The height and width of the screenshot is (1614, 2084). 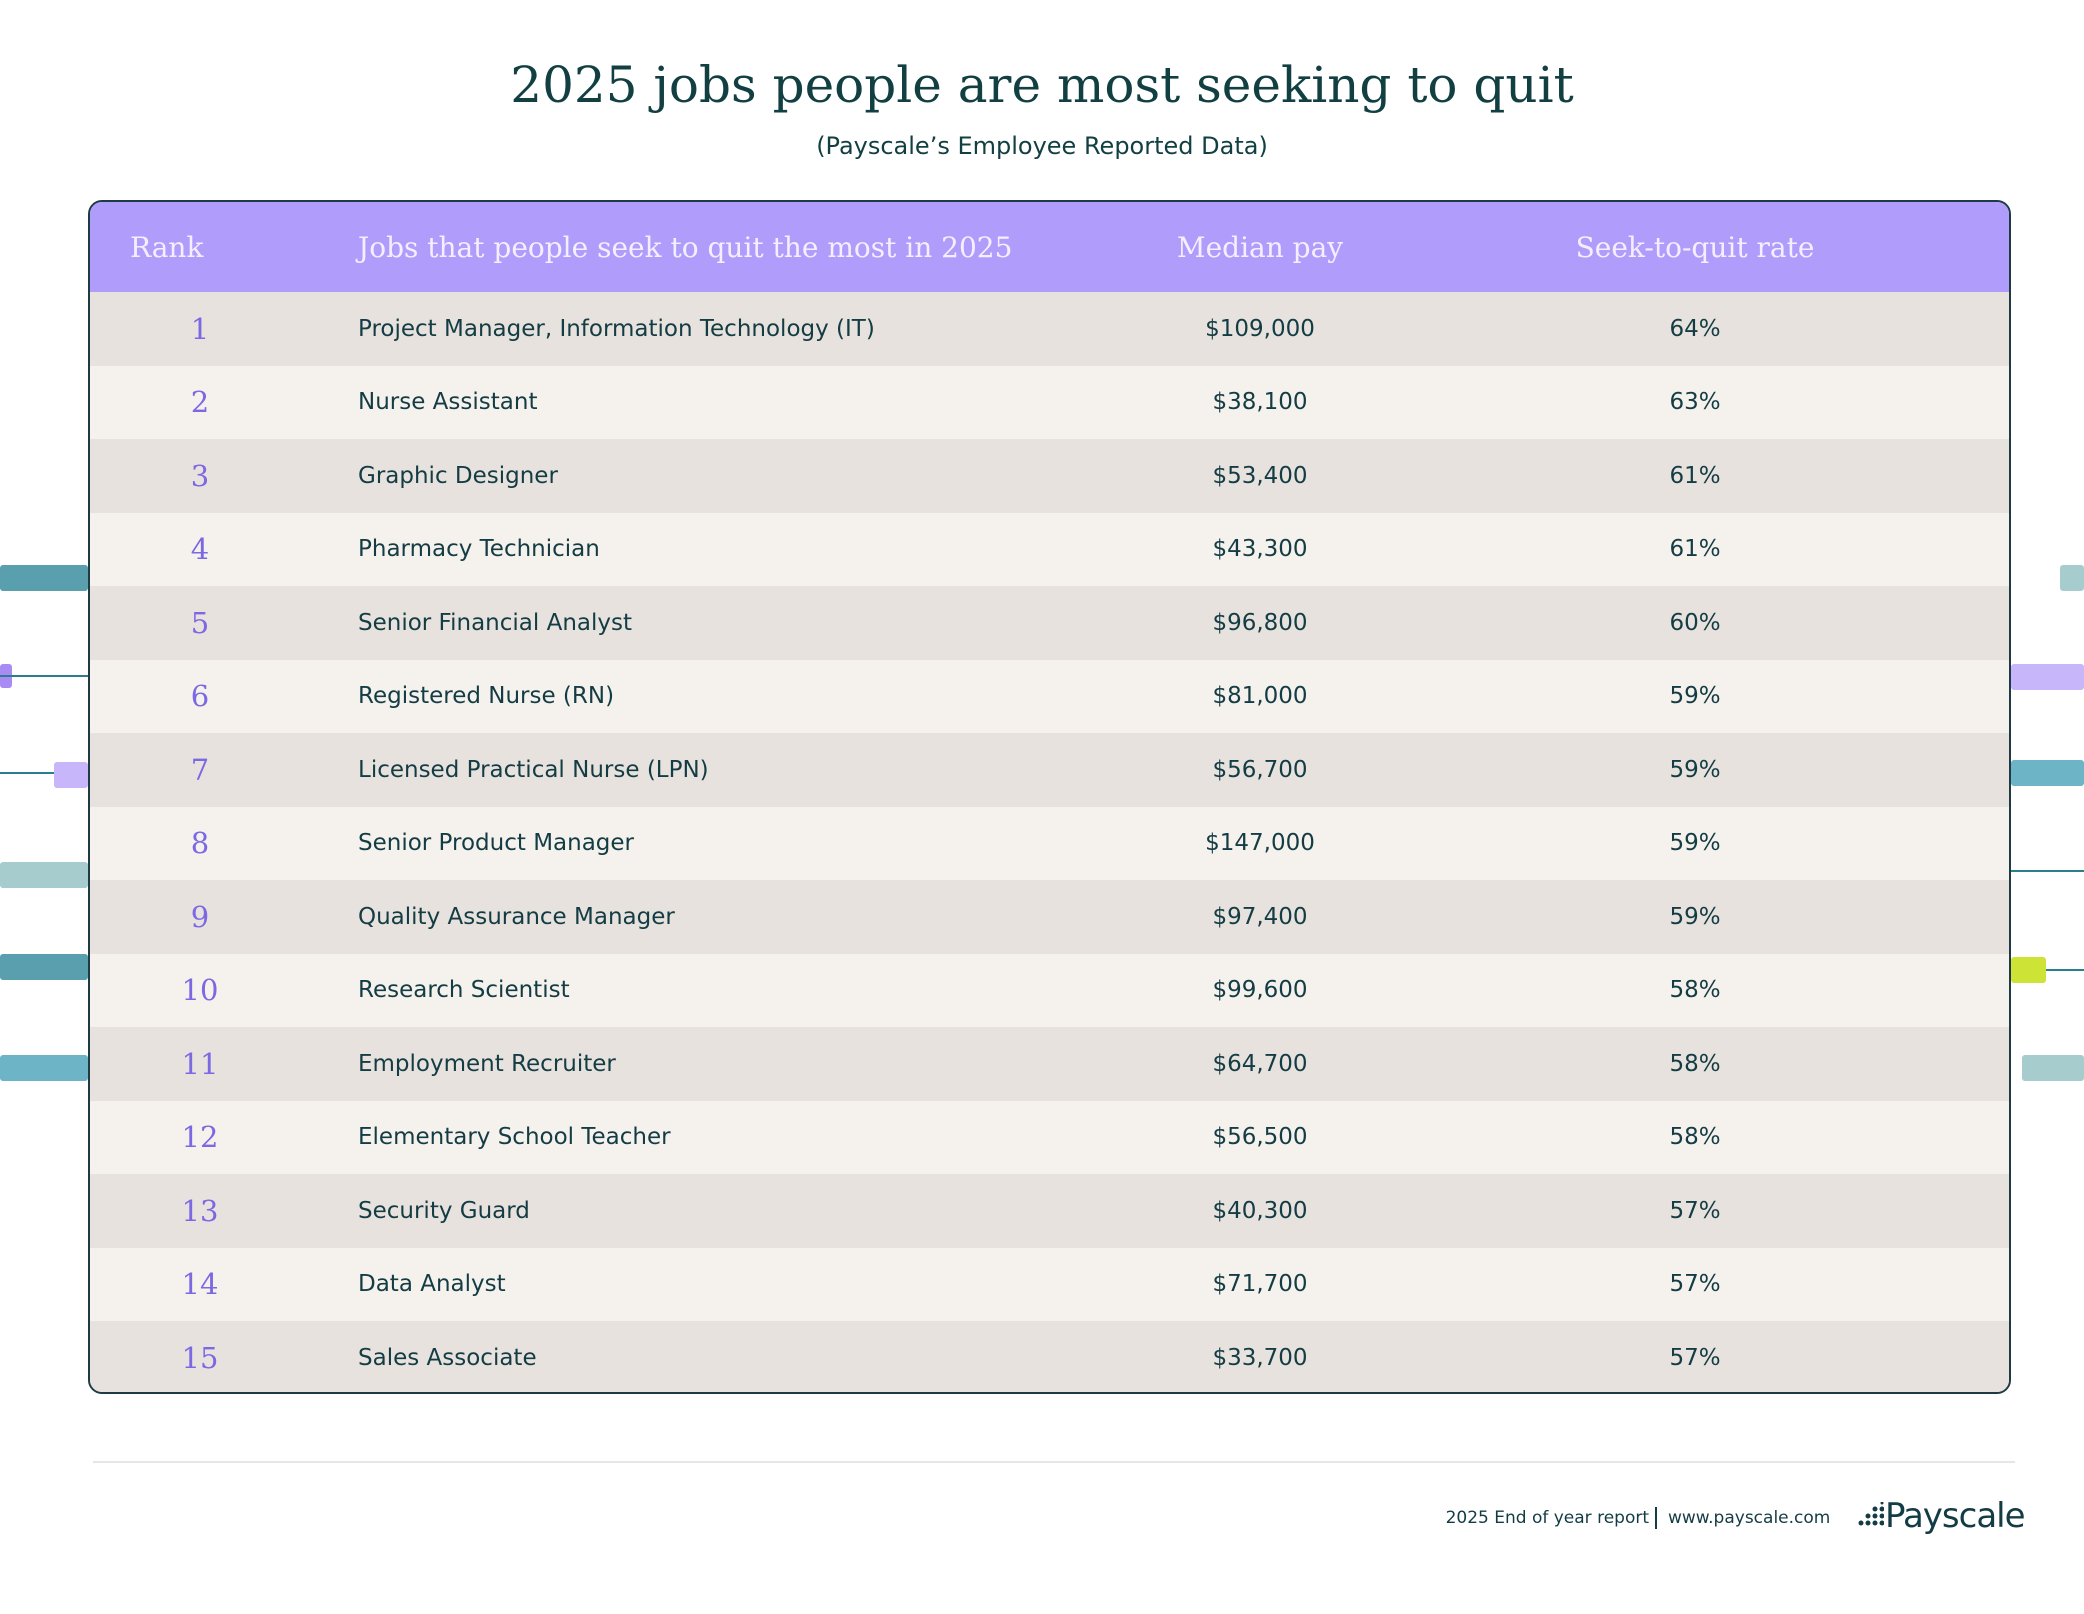 I want to click on median-pay: $97,400, so click(x=1260, y=916).